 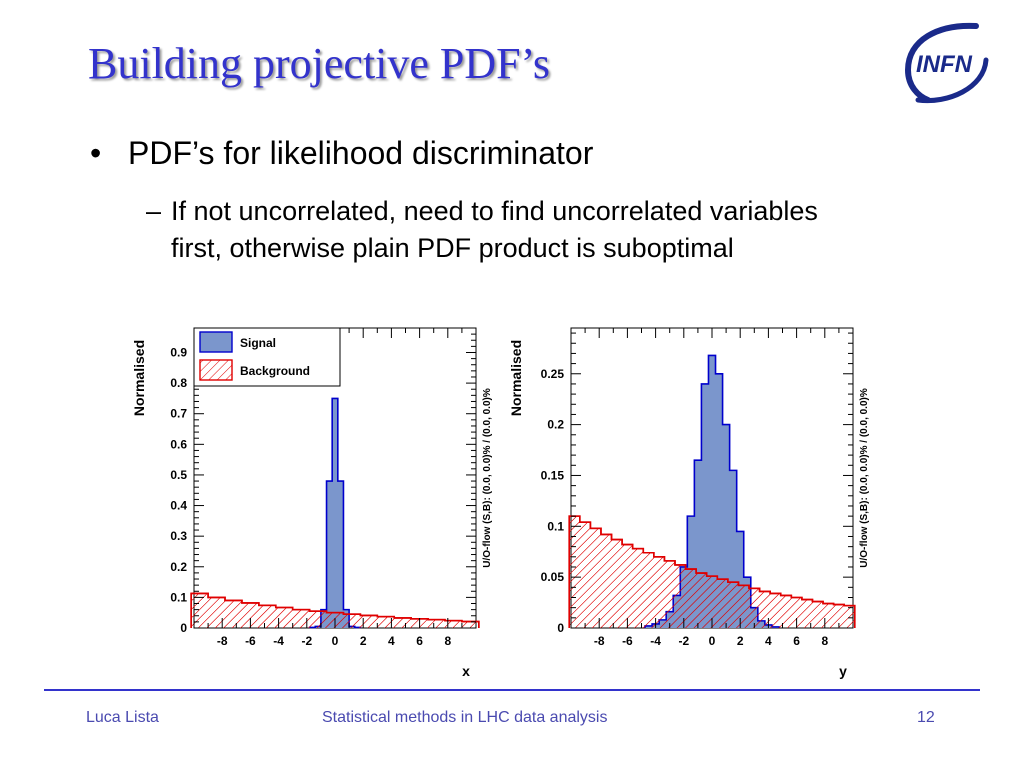 What do you see at coordinates (926, 717) in the screenshot?
I see `footer-page-number: 12` at bounding box center [926, 717].